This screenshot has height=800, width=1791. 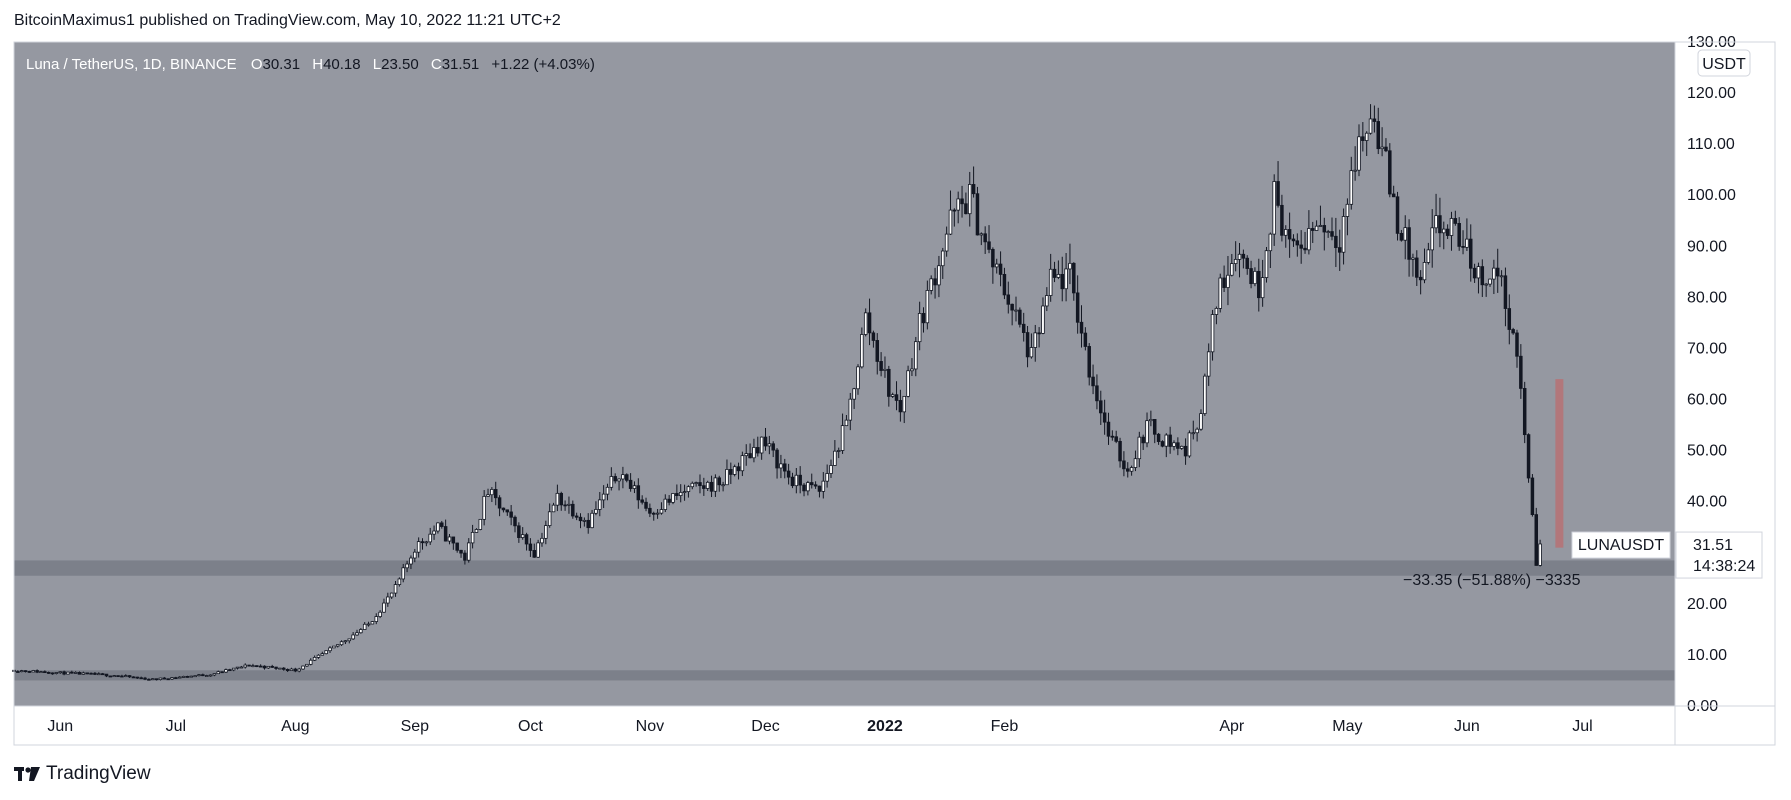 What do you see at coordinates (765, 726) in the screenshot?
I see `time-tick-label: Dec` at bounding box center [765, 726].